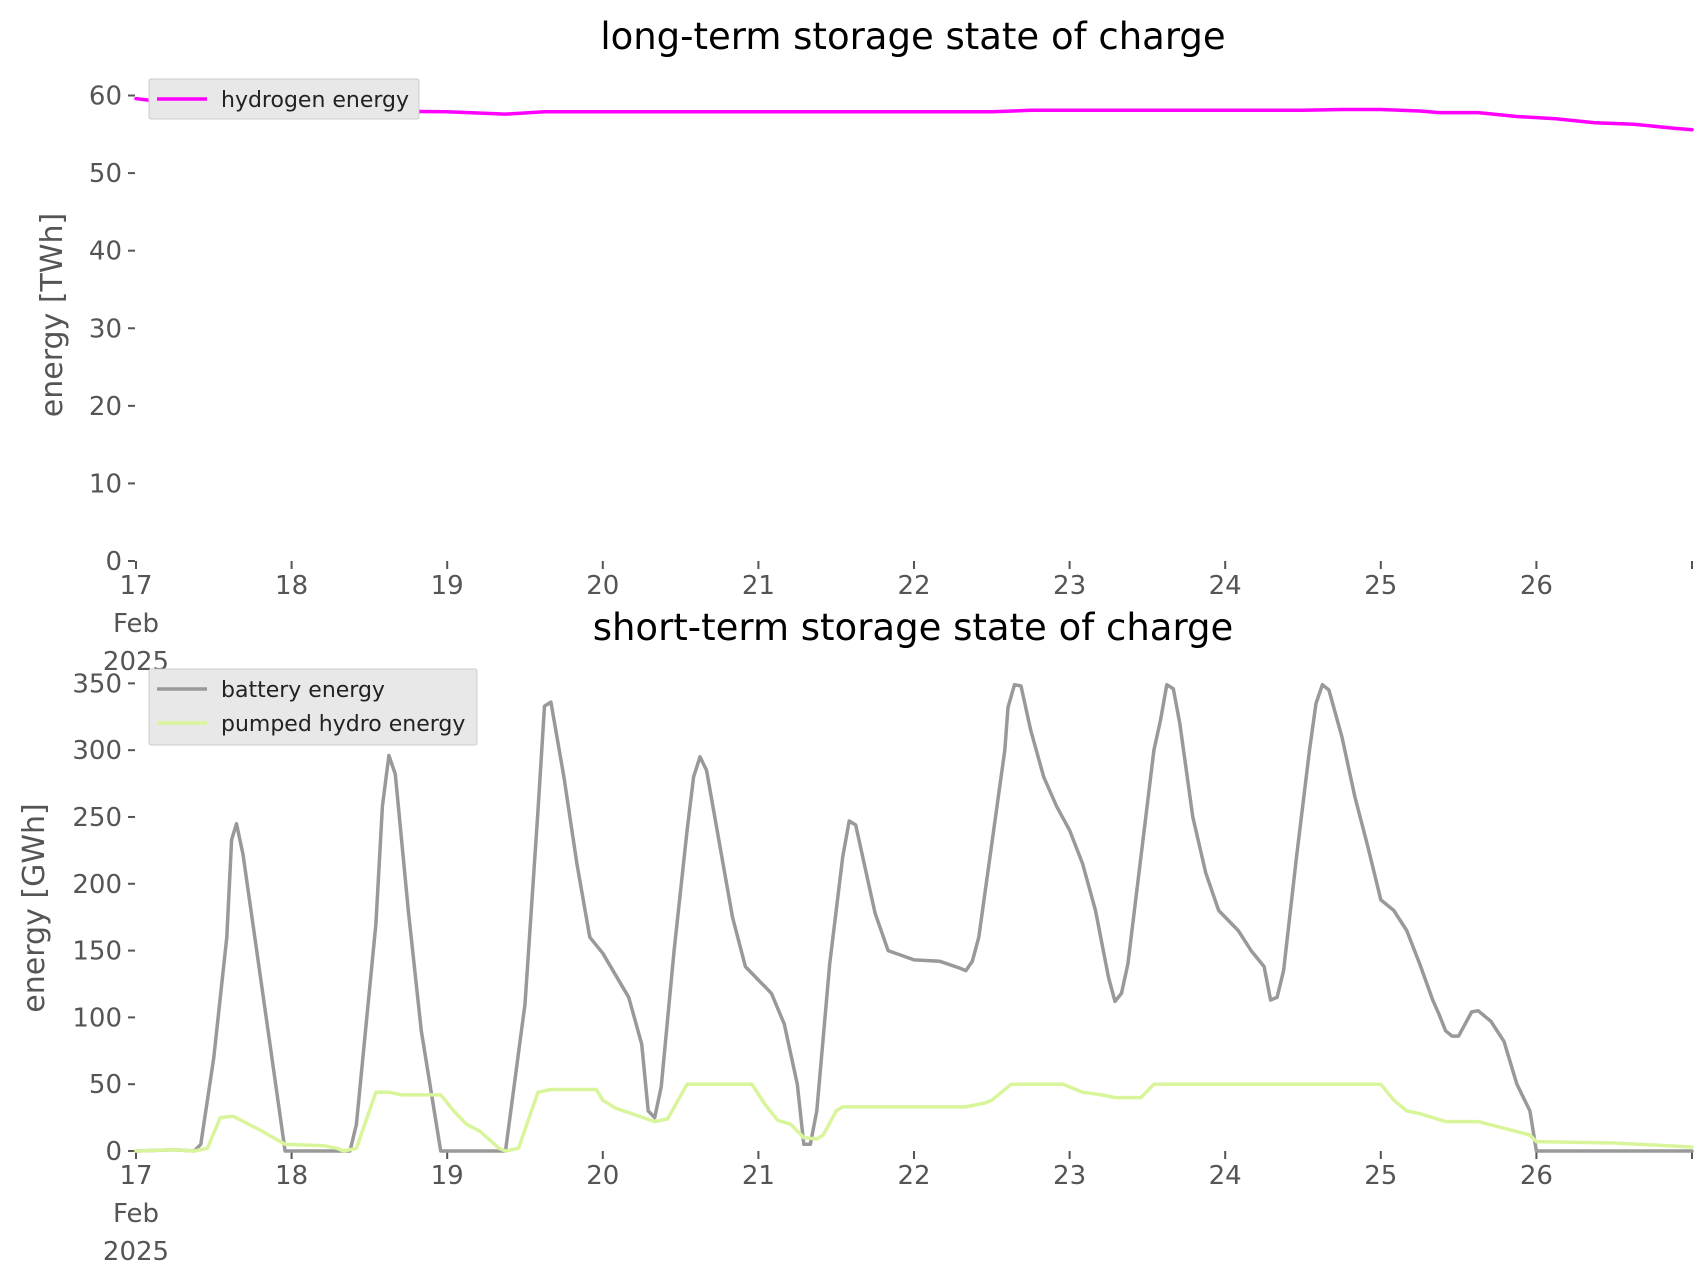 Image resolution: width=1706 pixels, height=1277 pixels. Describe the element at coordinates (136, 624) in the screenshot. I see `x-tick-label-long-term: Feb` at that location.